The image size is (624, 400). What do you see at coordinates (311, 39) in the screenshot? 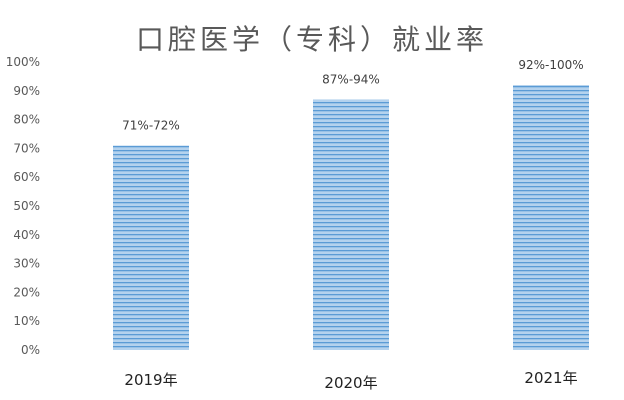
I see `chart-title: 口腔医学（专科）就业率` at bounding box center [311, 39].